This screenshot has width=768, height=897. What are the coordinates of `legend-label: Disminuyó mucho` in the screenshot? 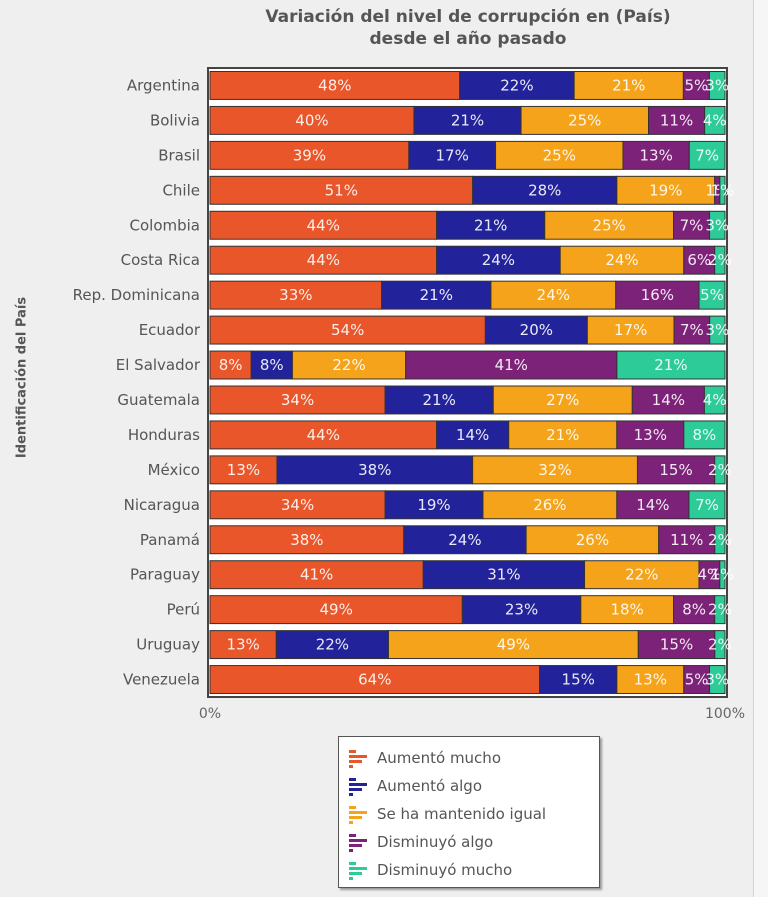 It's located at (445, 870).